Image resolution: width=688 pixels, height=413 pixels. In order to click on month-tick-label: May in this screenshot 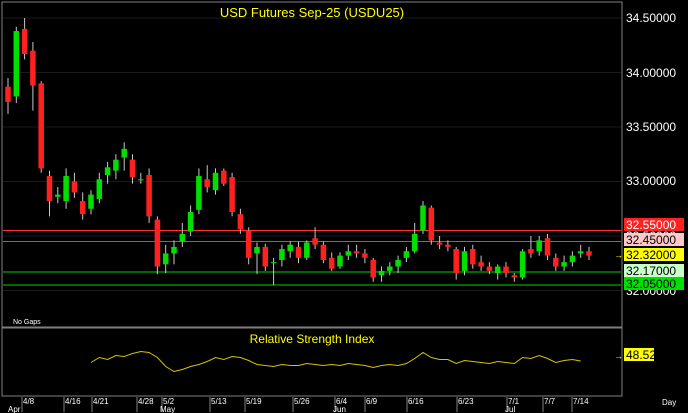, I will do `click(167, 409)`.